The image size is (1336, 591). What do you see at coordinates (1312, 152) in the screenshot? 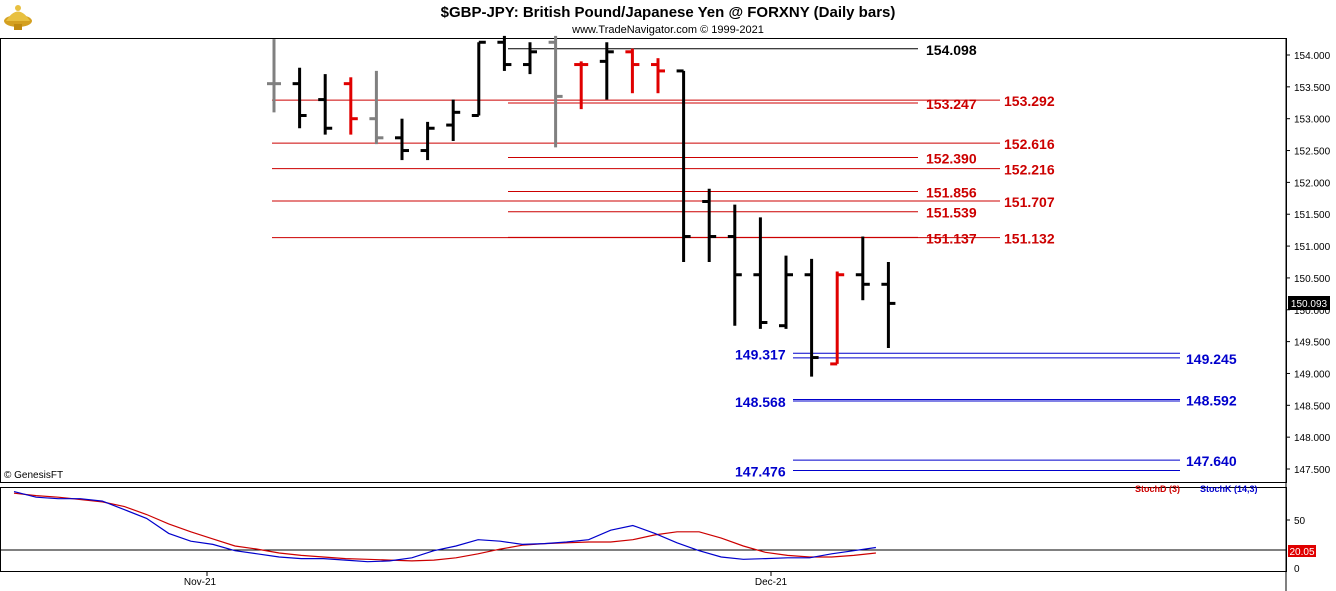
I see `y-tick-label: 152.500` at bounding box center [1312, 152].